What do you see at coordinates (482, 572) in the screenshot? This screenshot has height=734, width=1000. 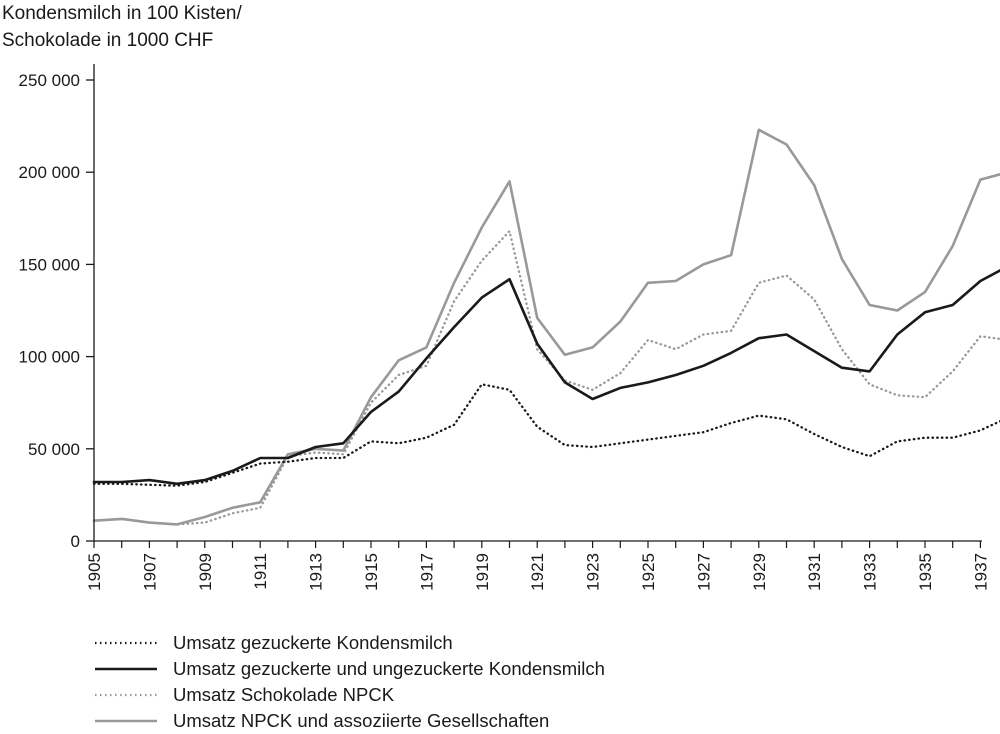 I see `x-tick-label: 1919` at bounding box center [482, 572].